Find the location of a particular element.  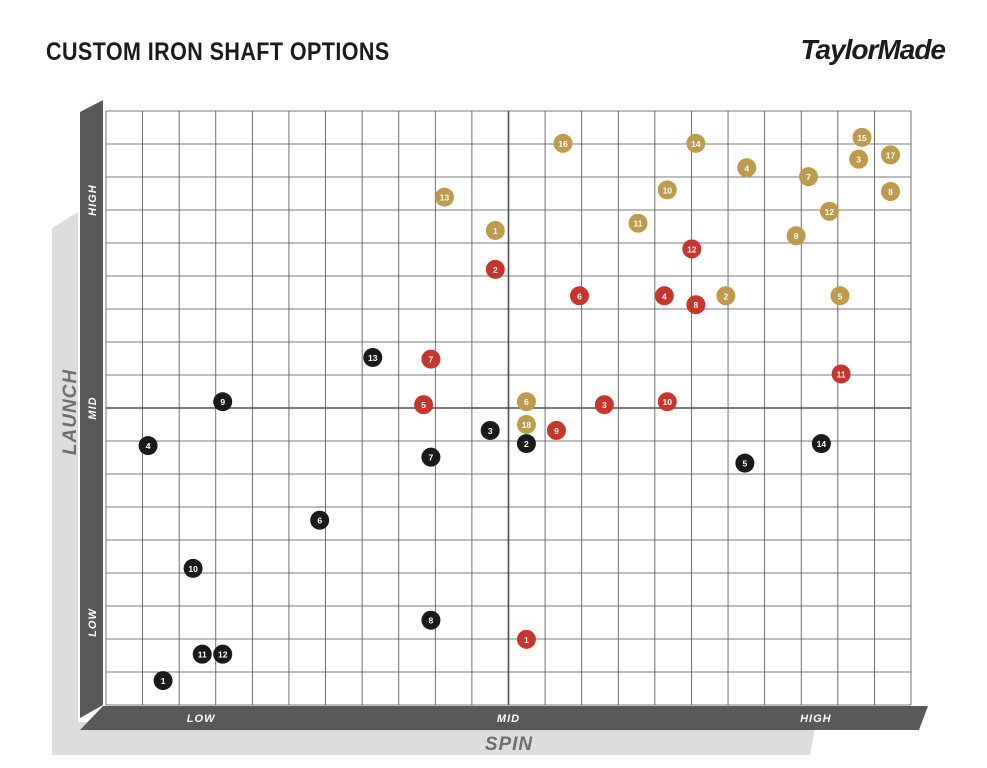

x-axis-bar is located at coordinates (504, 718).